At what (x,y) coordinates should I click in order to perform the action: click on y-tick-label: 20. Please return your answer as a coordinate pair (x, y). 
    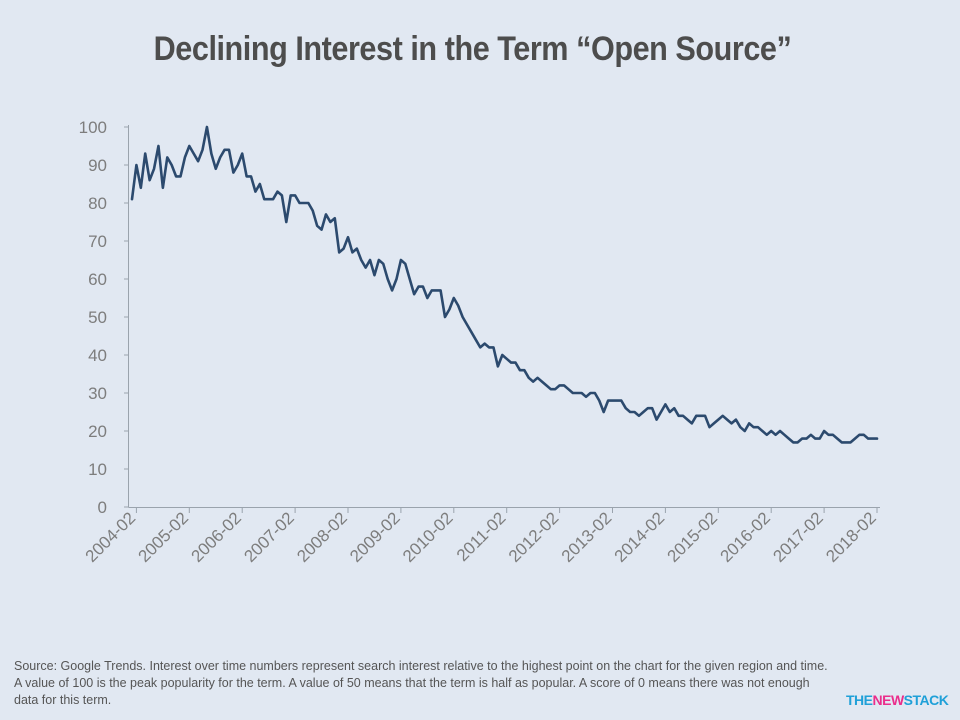
    Looking at the image, I should click on (97, 431).